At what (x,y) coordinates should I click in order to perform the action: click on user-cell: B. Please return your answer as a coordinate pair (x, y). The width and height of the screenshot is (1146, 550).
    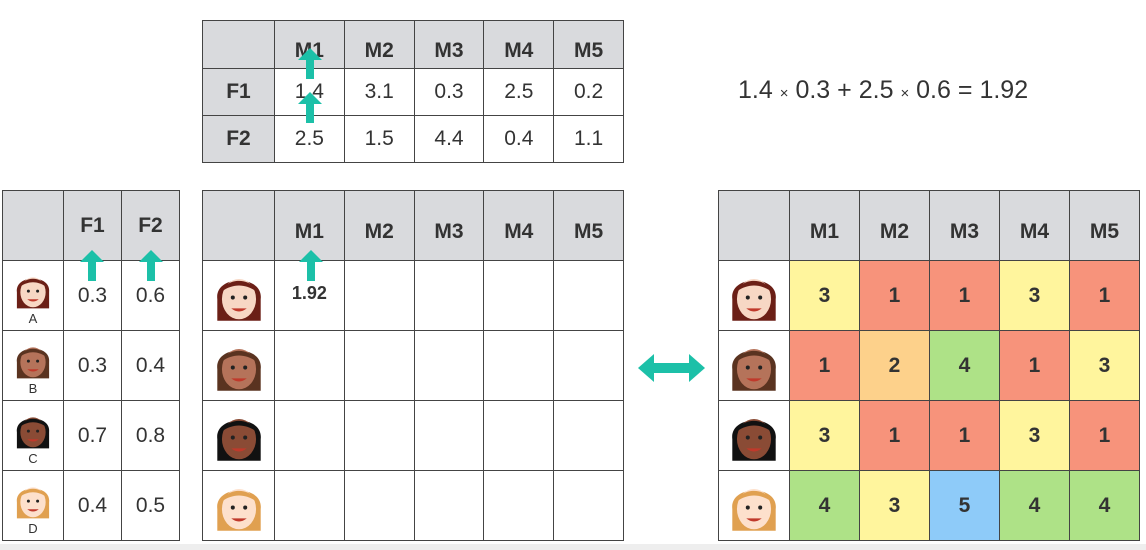
    Looking at the image, I should click on (33, 365).